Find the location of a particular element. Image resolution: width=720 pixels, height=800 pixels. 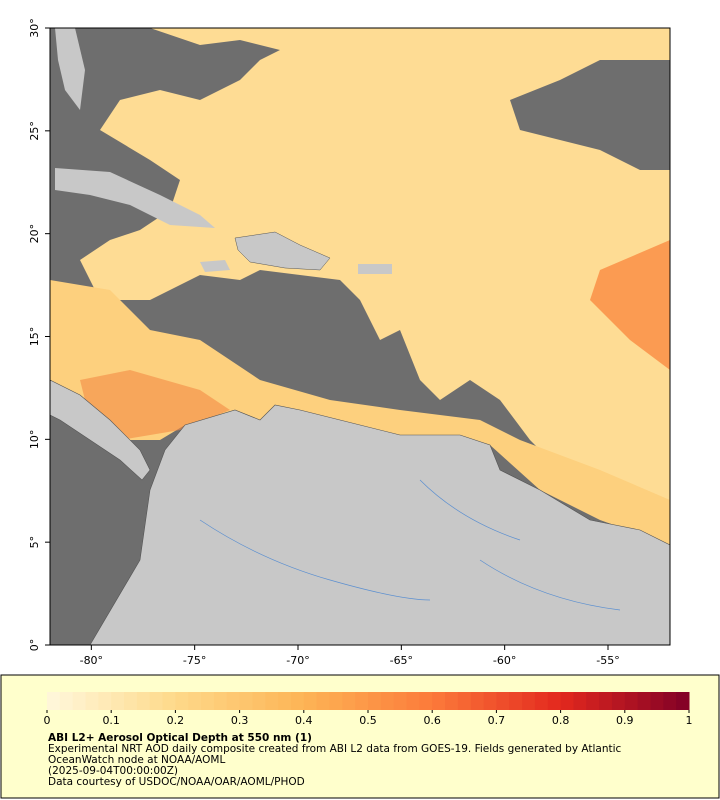

colorbar-tick-label: 0.4 is located at coordinates (304, 720).